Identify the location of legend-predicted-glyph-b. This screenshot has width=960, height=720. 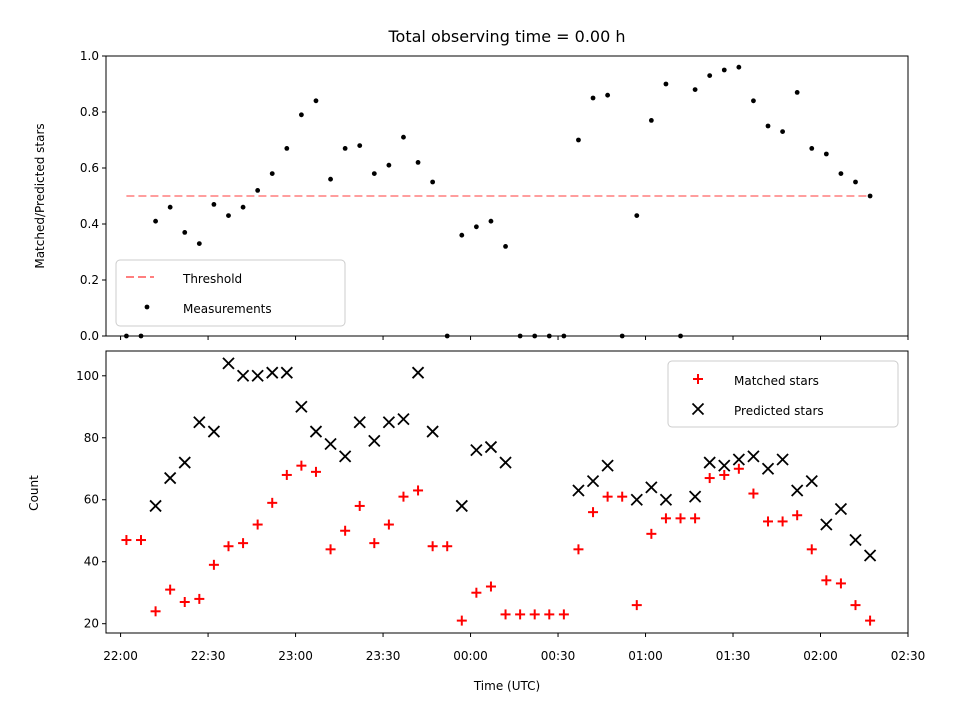
(698, 409).